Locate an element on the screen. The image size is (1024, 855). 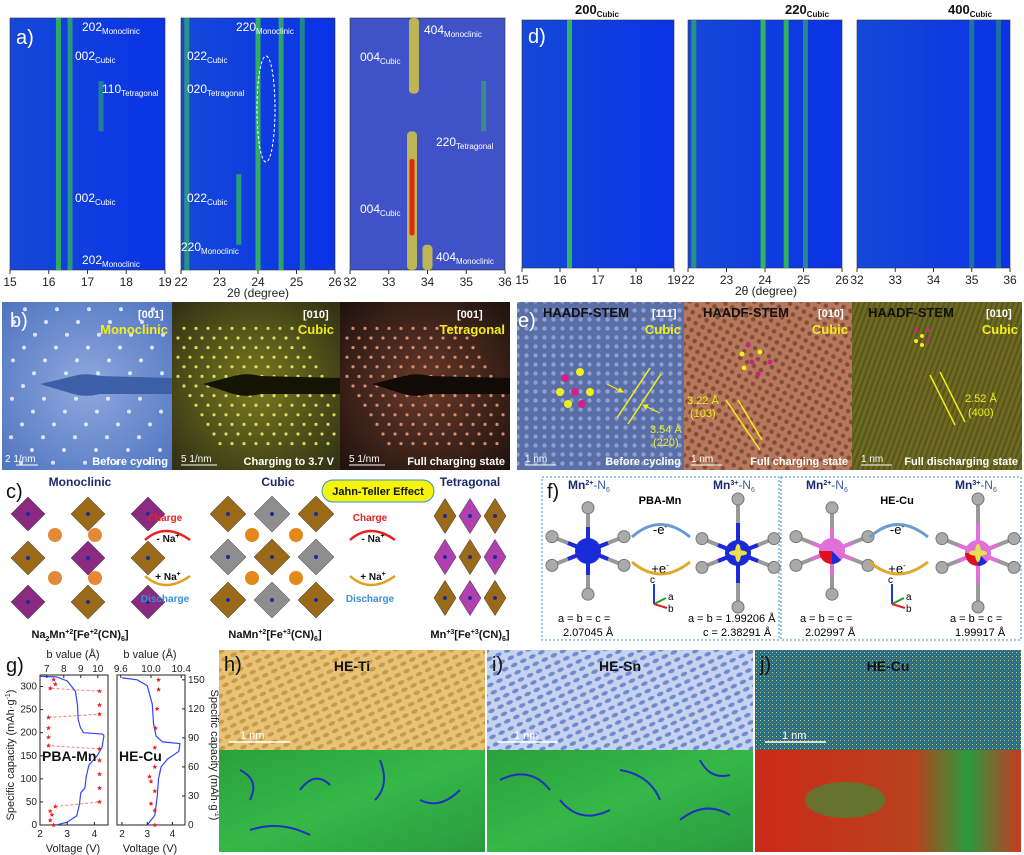
svg-text: Charge is located at coordinates (370, 518).